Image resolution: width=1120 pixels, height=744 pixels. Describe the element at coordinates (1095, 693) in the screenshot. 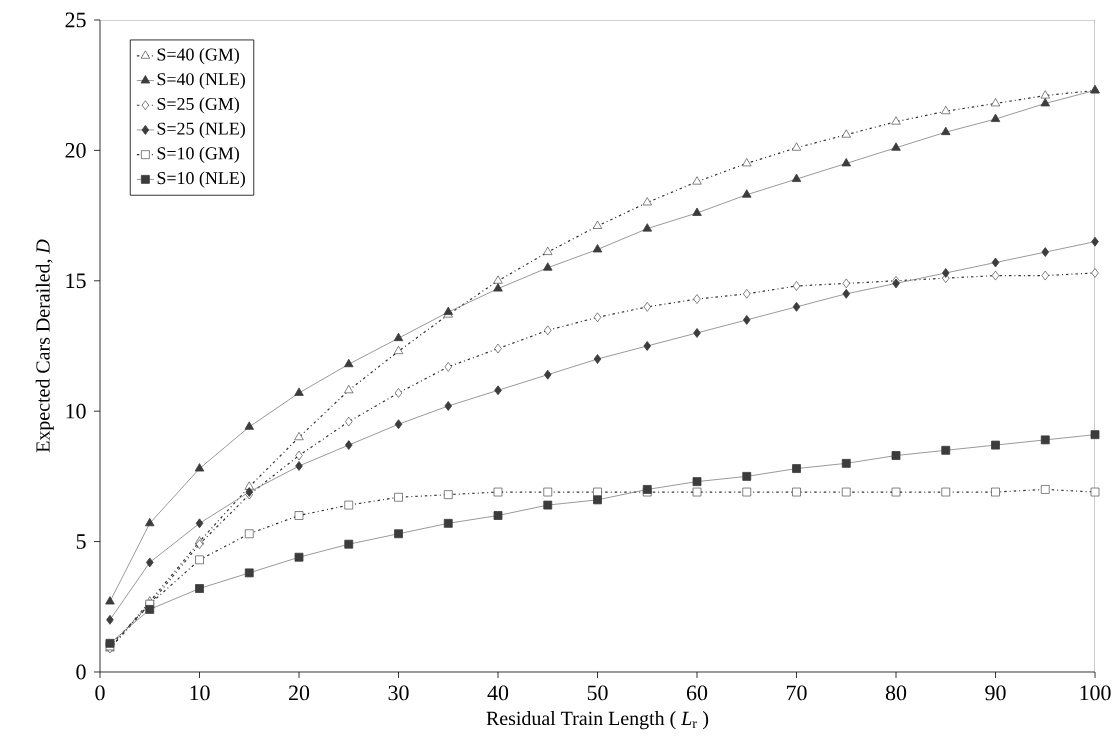

I see `x-tick-label: 100` at that location.